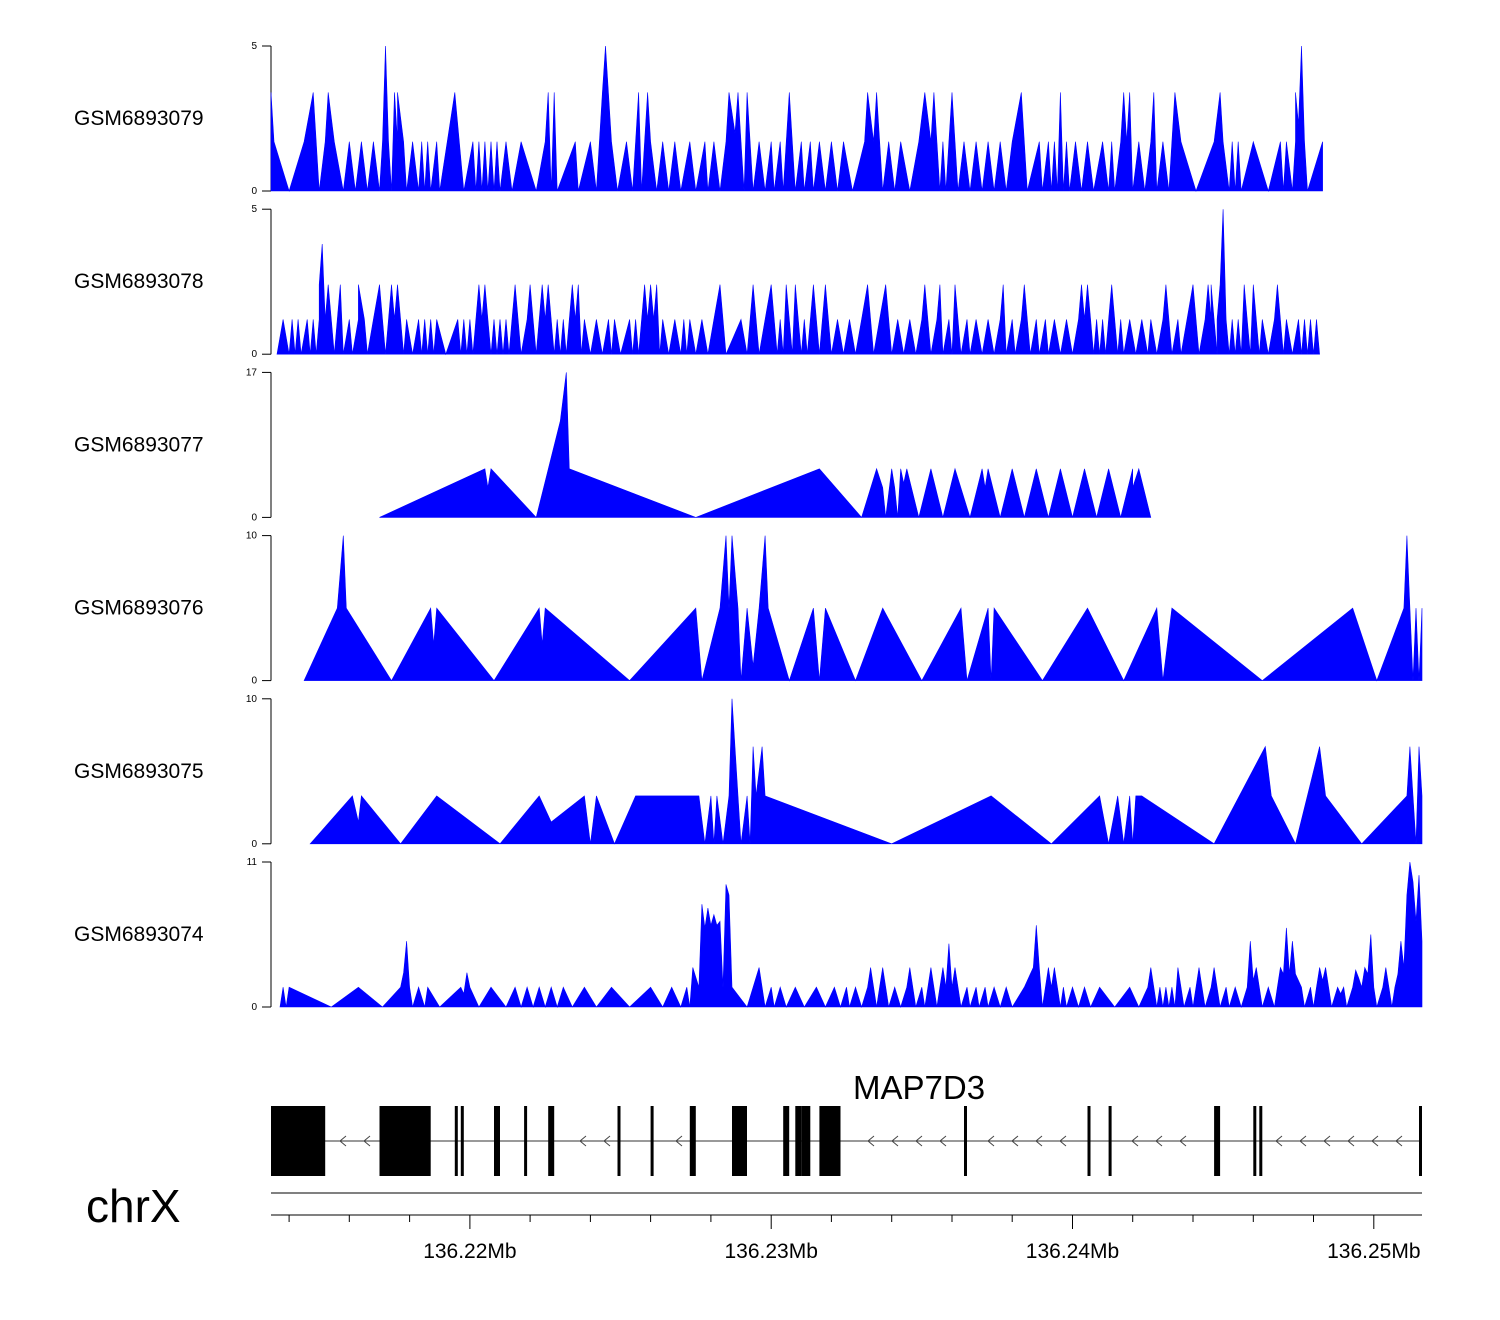 Image resolution: width=1500 pixels, height=1320 pixels. I want to click on axis-tick-label: 136.22Mb, so click(469, 1251).